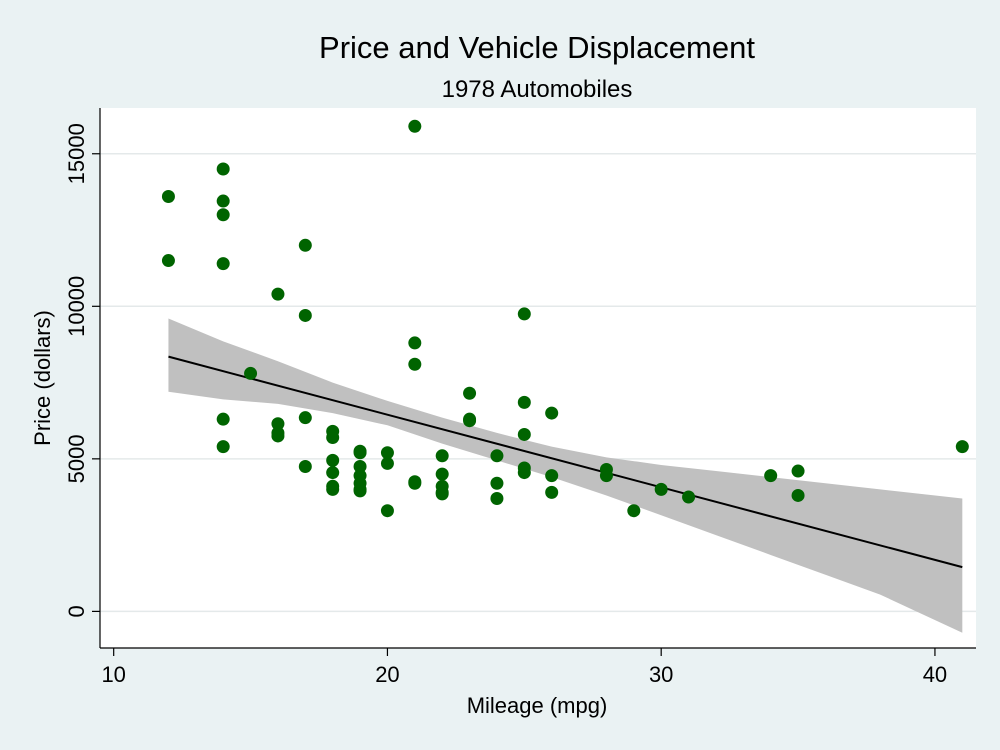  I want to click on x-tick-label: 30, so click(661, 674).